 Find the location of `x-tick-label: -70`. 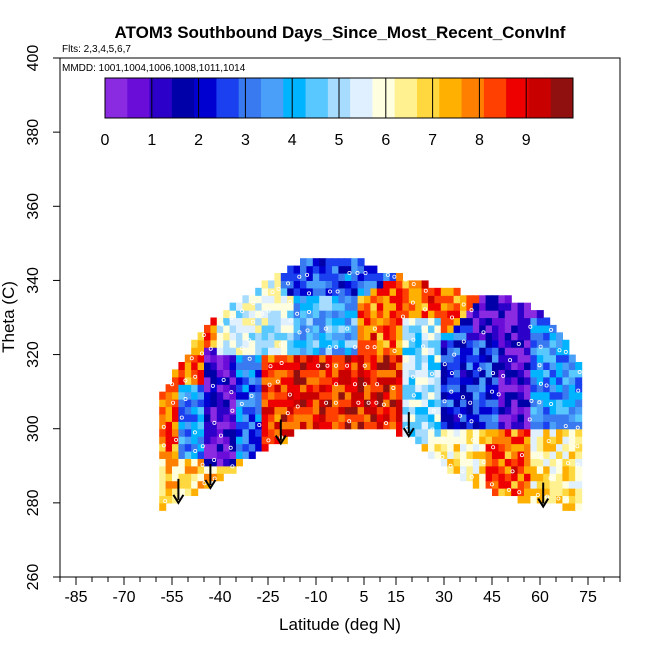

x-tick-label: -70 is located at coordinates (123, 597).